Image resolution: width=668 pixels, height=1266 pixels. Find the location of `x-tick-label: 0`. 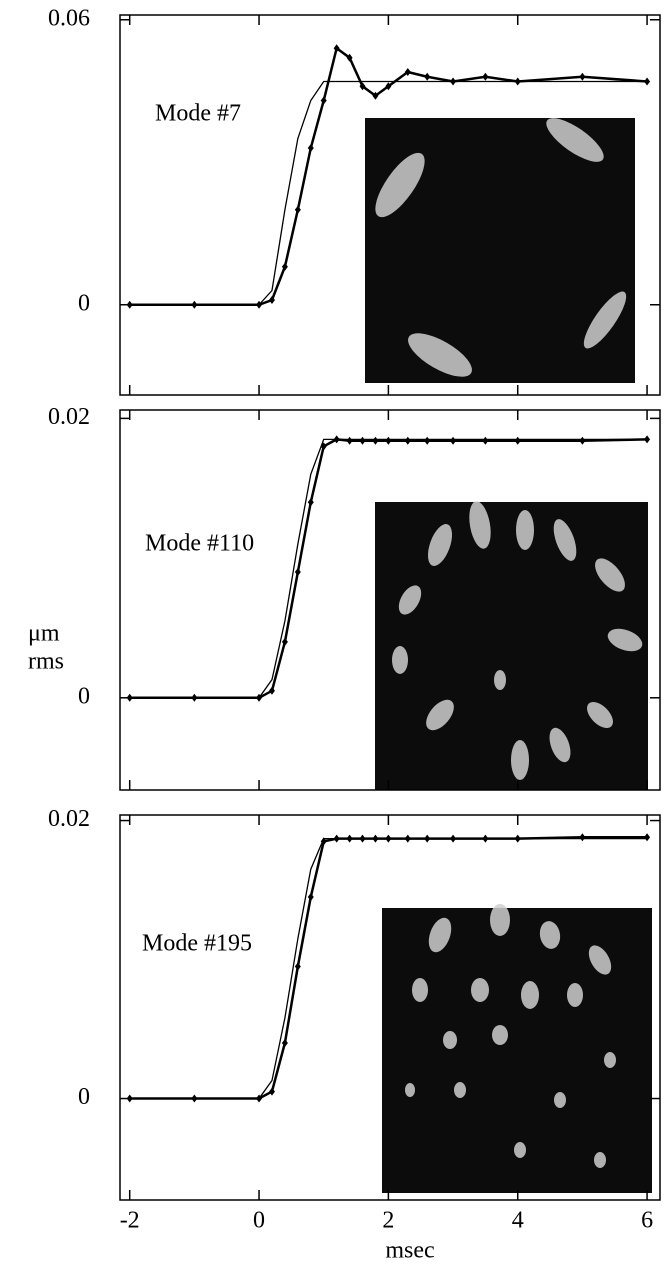

x-tick-label: 0 is located at coordinates (259, 1221).